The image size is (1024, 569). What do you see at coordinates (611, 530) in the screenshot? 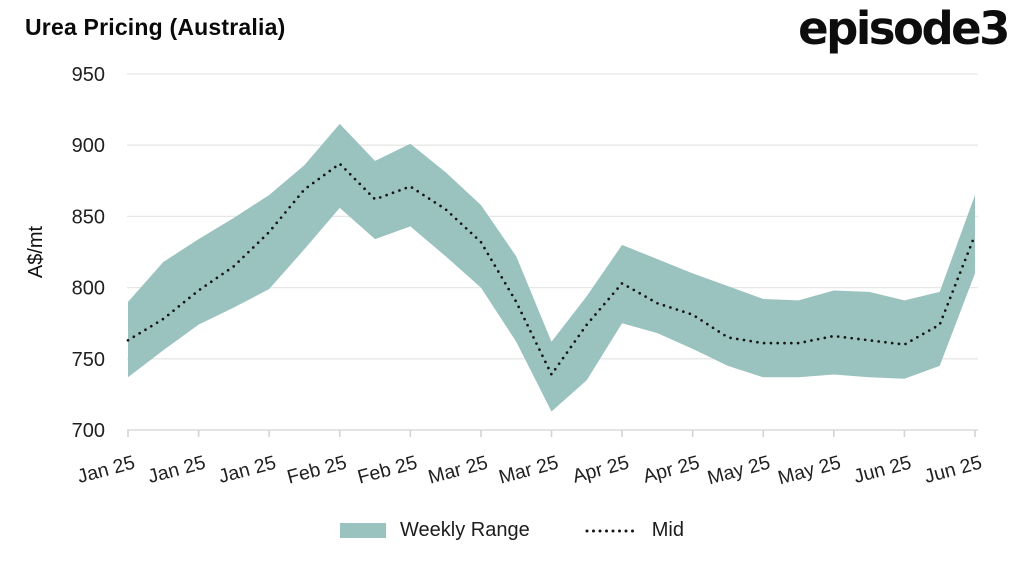
I see `mid-line-sample` at bounding box center [611, 530].